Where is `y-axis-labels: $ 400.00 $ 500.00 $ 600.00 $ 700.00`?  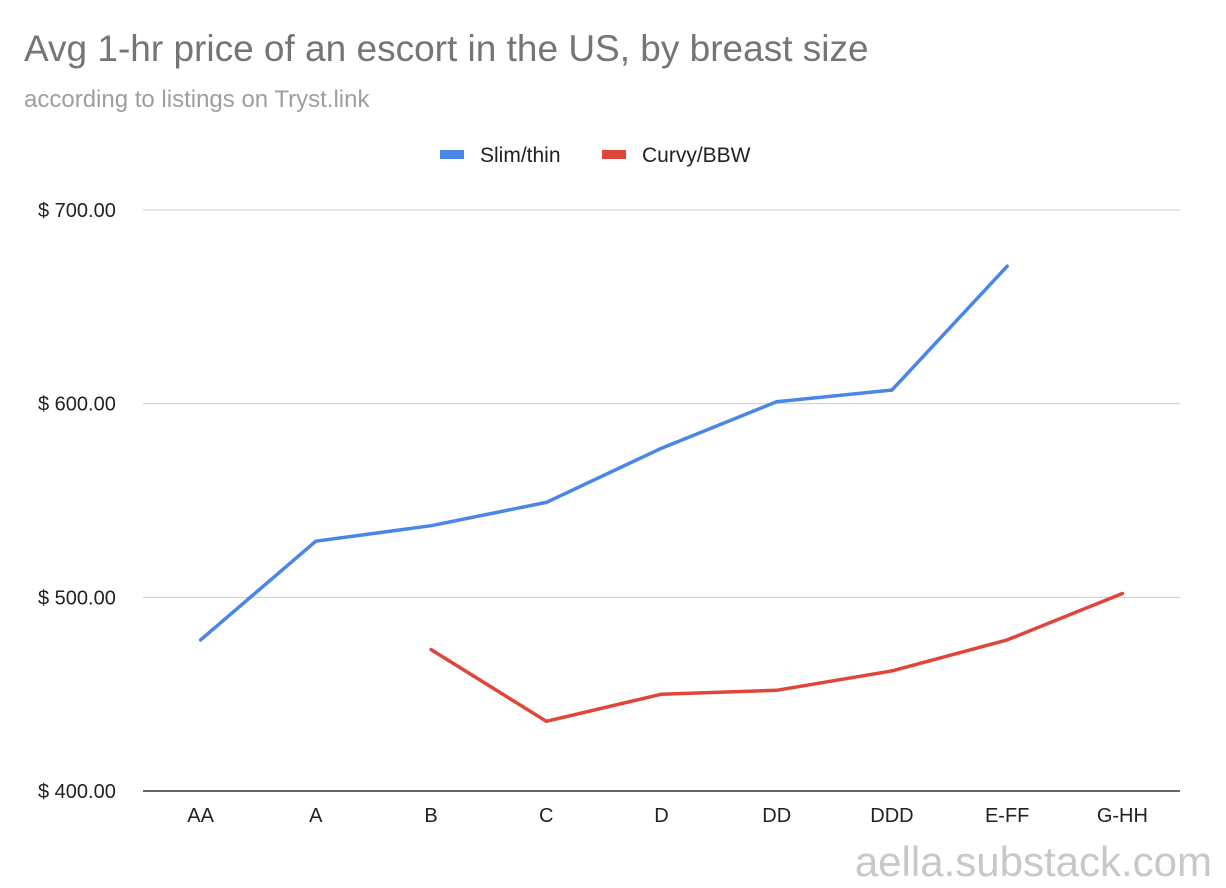 y-axis-labels: $ 400.00 $ 500.00 $ 600.00 $ 700.00 is located at coordinates (77, 501).